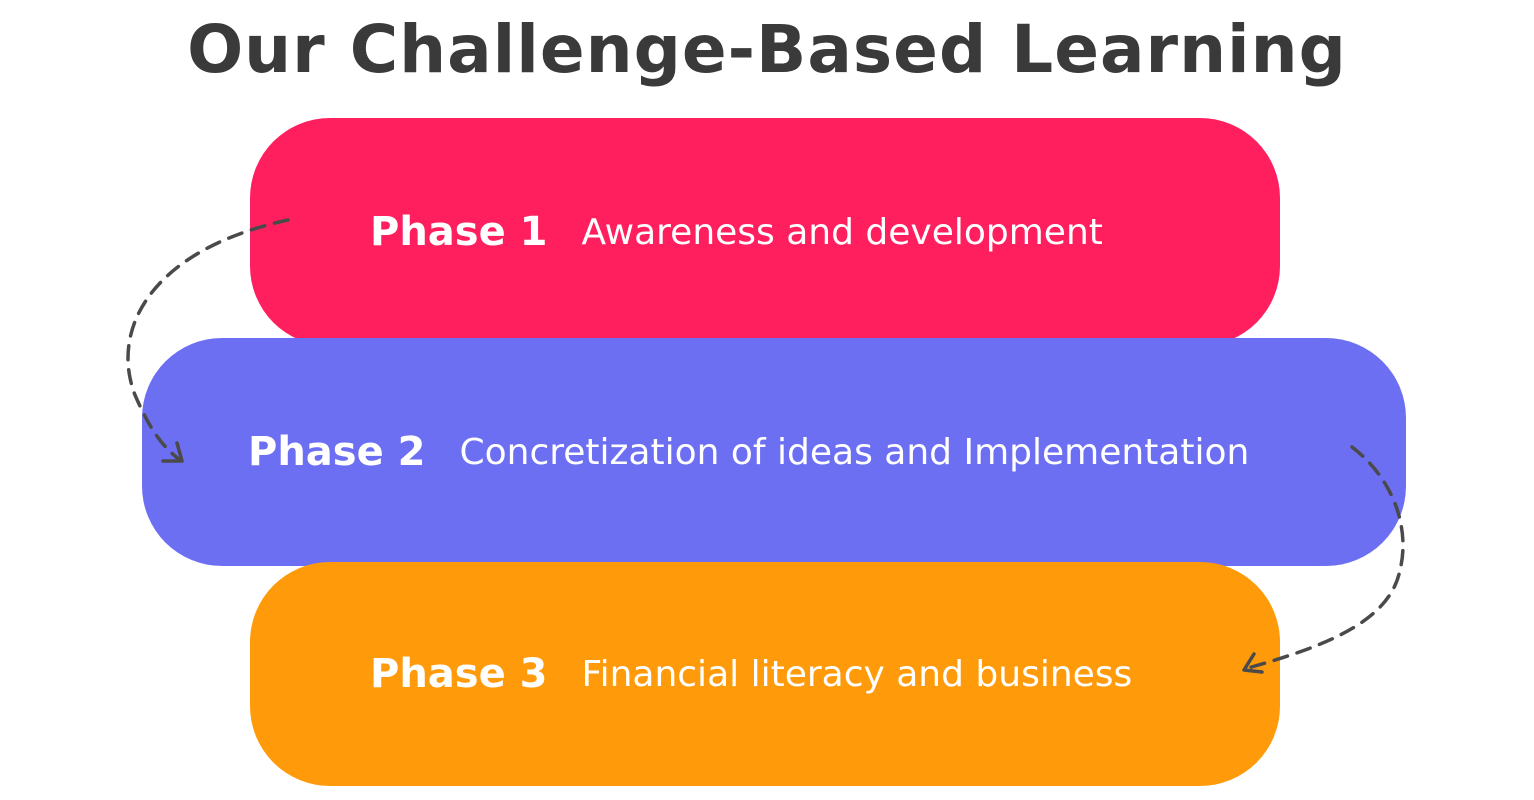 The image size is (1534, 800). Describe the element at coordinates (337, 452) in the screenshot. I see `phase-2-label: Phase 2` at that location.